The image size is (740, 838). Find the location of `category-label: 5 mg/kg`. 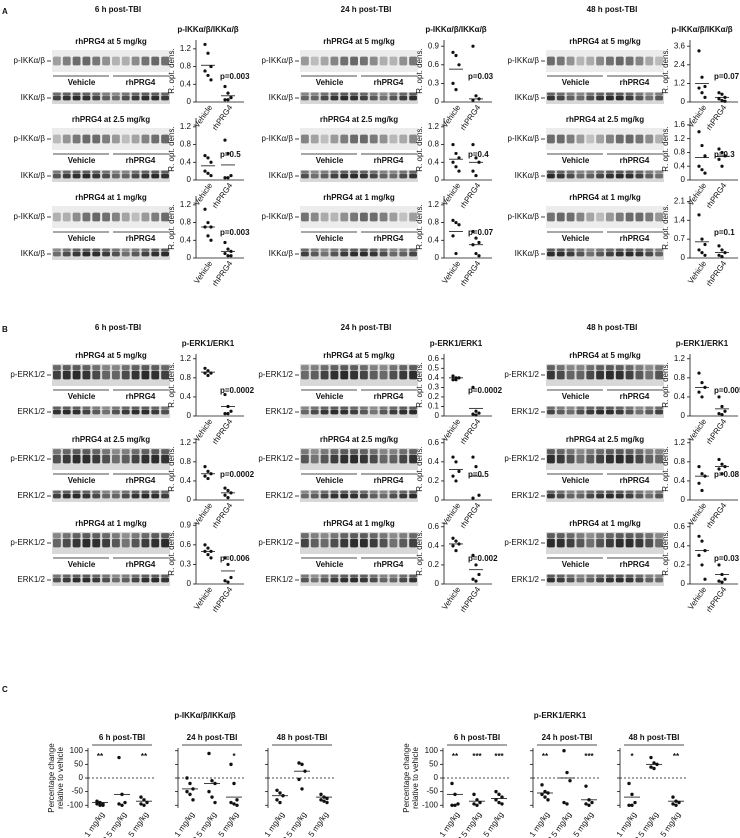

category-label: 5 mg/kg is located at coordinates (494, 824).